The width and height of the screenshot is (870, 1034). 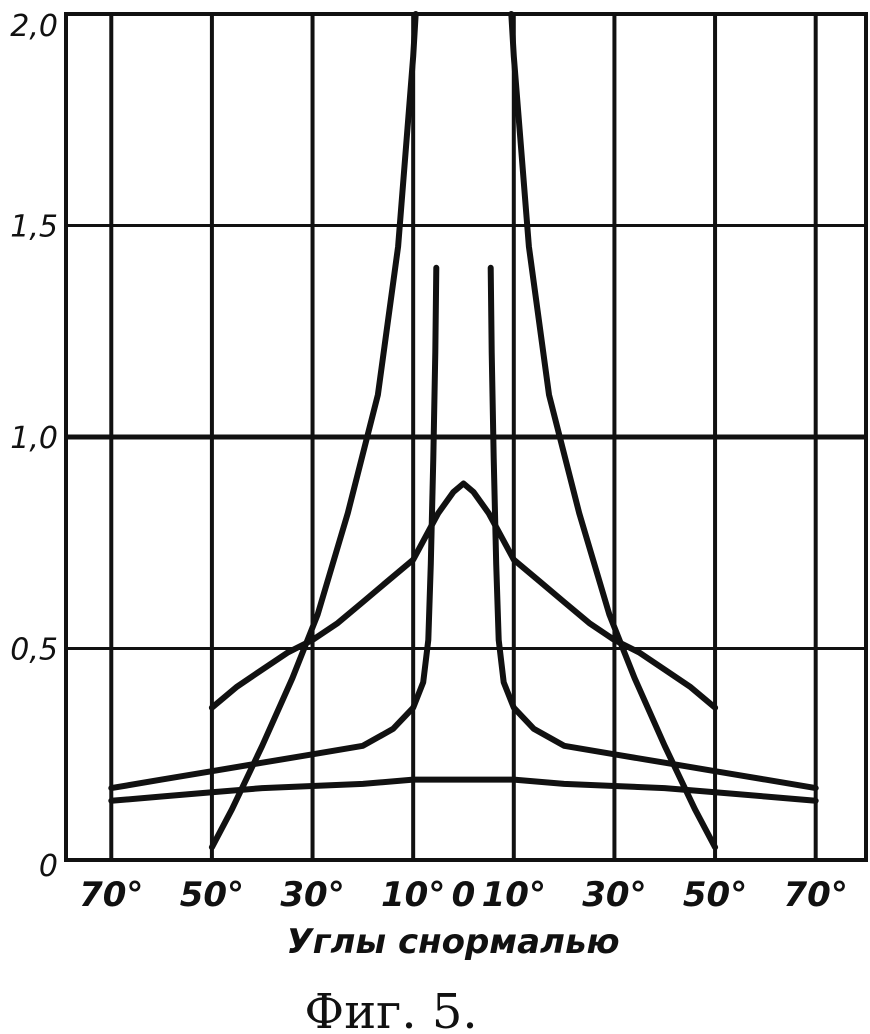 What do you see at coordinates (34, 650) in the screenshot?
I see `y-tick-label: 0,5` at bounding box center [34, 650].